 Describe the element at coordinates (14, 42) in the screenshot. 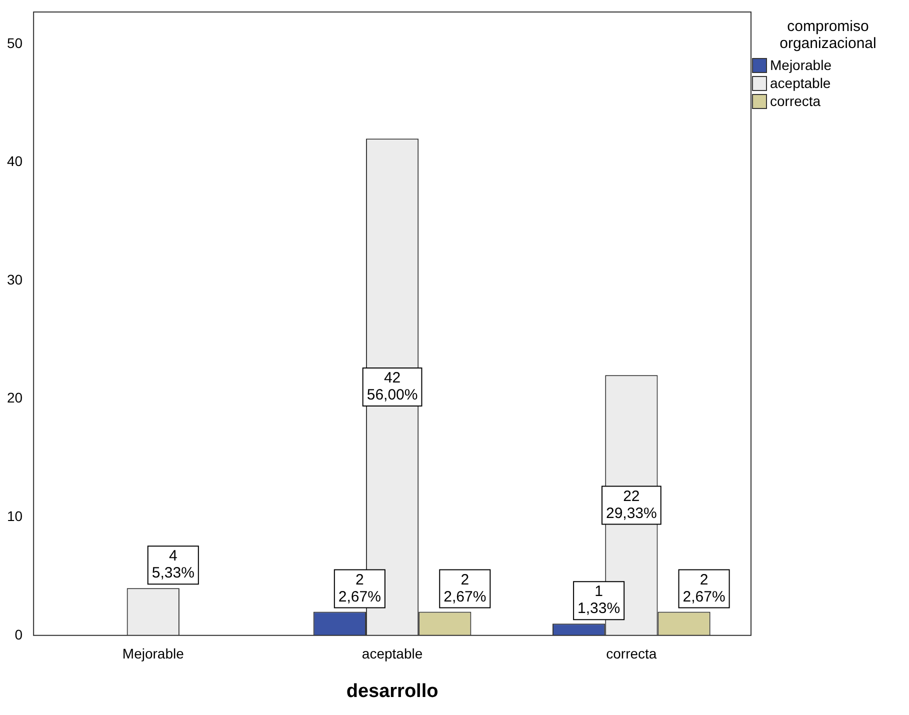

I see `y-tick-label: 50` at that location.